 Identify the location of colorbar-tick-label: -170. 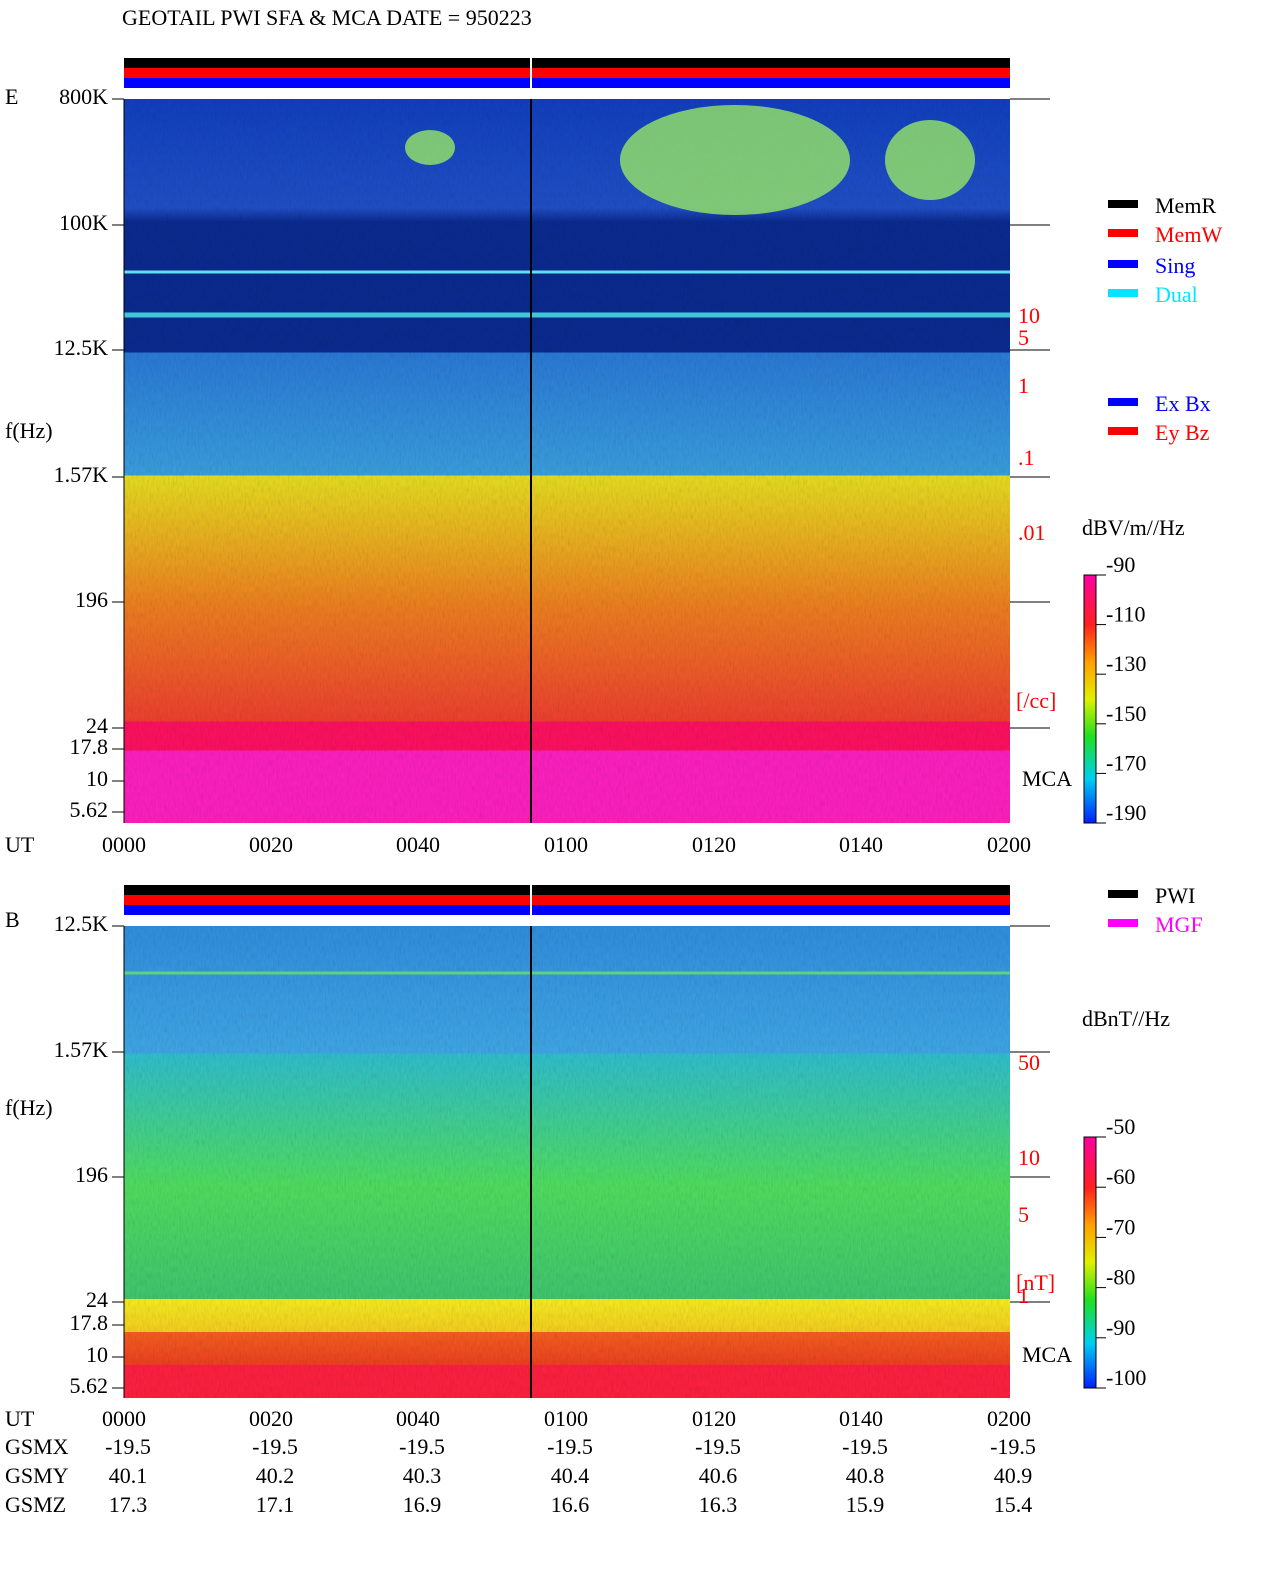
(1126, 762).